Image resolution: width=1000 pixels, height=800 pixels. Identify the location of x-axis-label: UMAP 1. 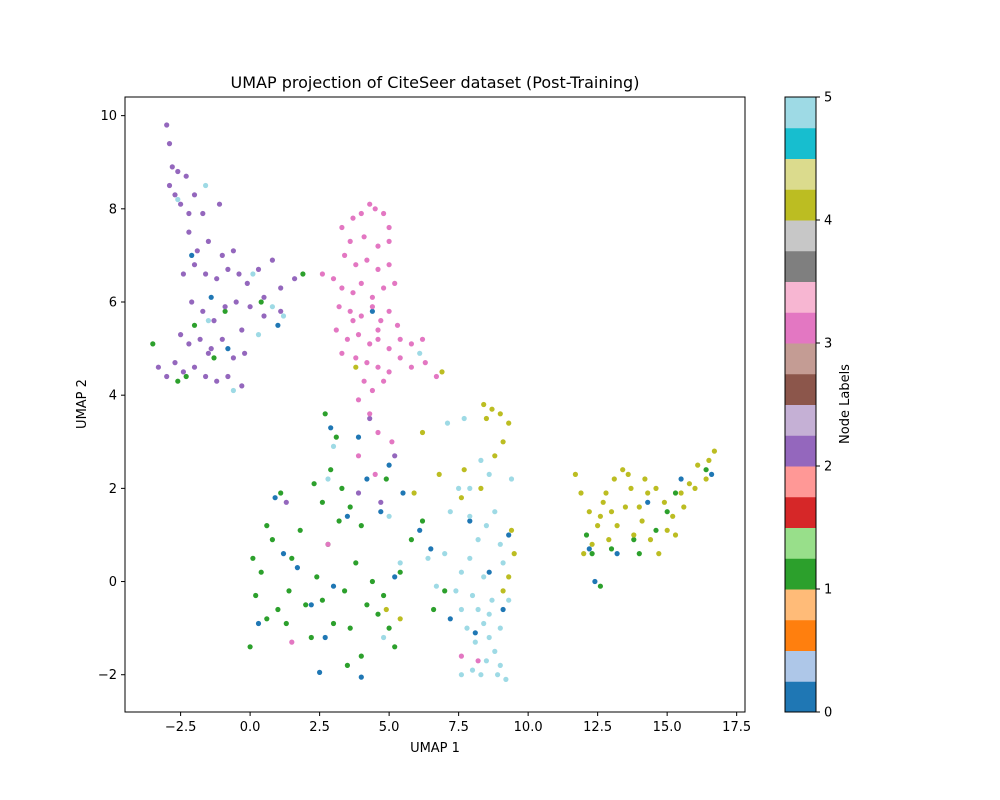
(435, 748).